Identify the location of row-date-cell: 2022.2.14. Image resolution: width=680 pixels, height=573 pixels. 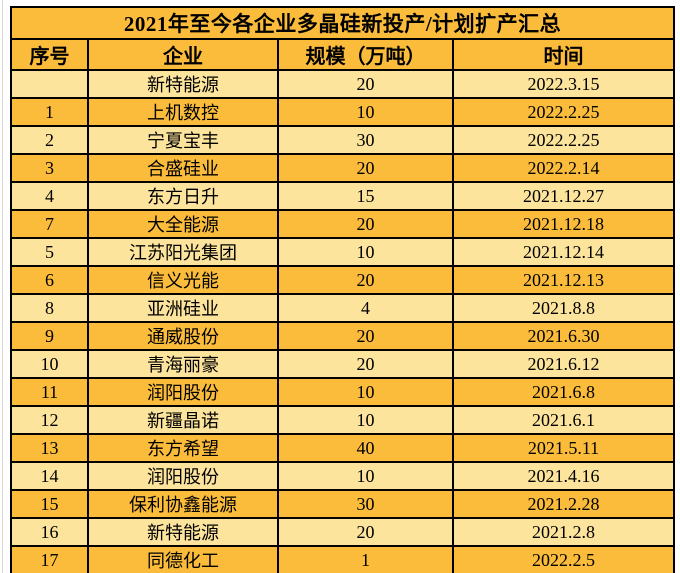
(563, 168).